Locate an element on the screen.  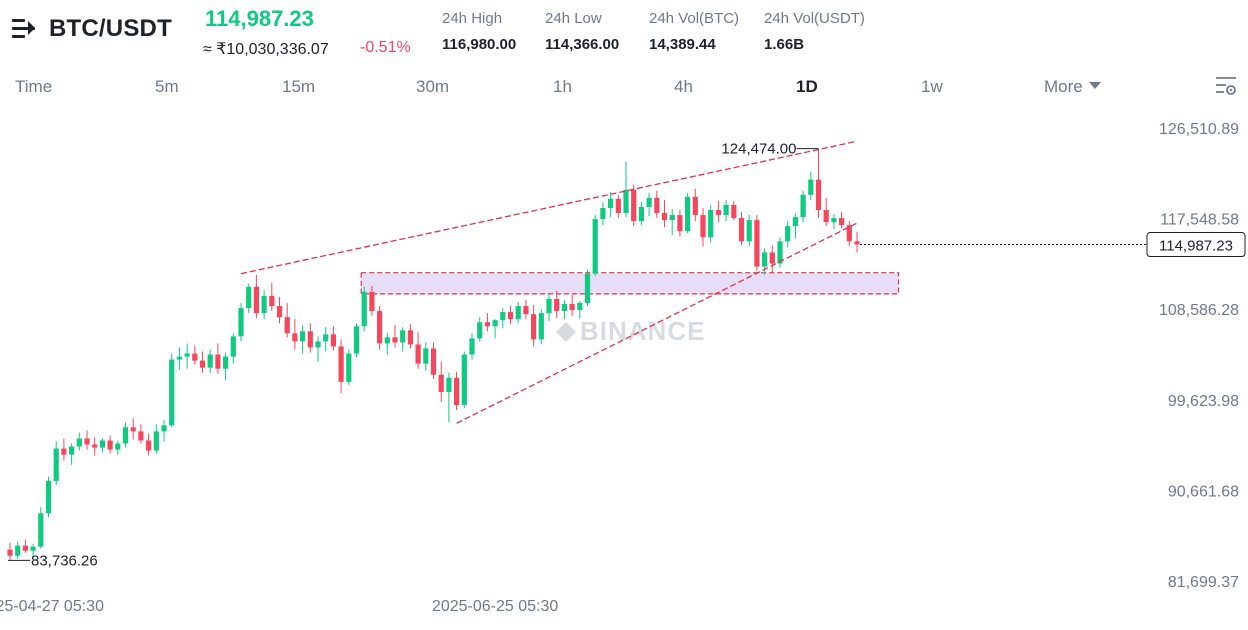
tab-more: More is located at coordinates (1072, 87).